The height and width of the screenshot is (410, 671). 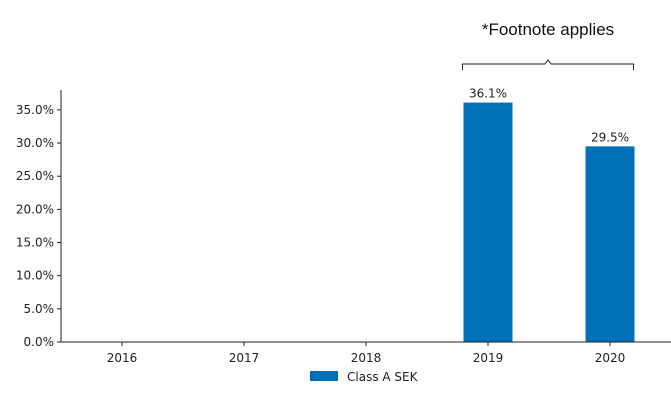 I want to click on x-axis-ticks: 2016 2017 2018 2019 2020, so click(x=366, y=353).